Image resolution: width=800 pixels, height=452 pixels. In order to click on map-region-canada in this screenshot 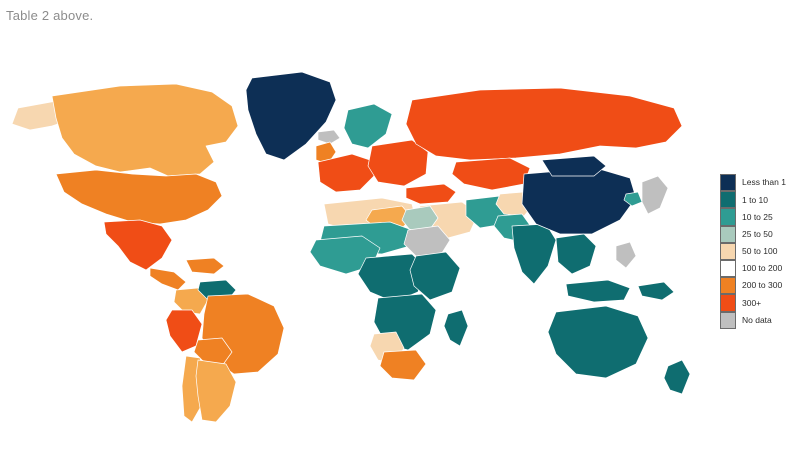, I will do `click(145, 130)`.